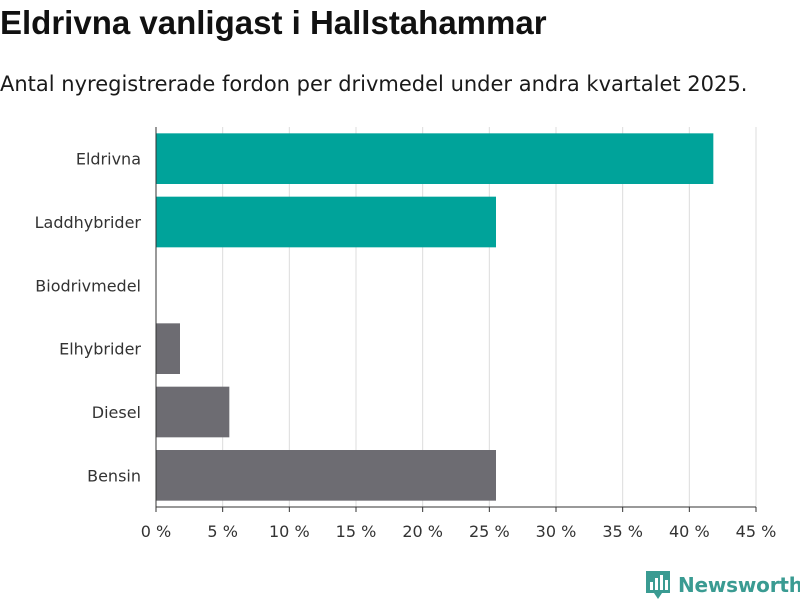  I want to click on x-tick-label: 35 %, so click(622, 531).